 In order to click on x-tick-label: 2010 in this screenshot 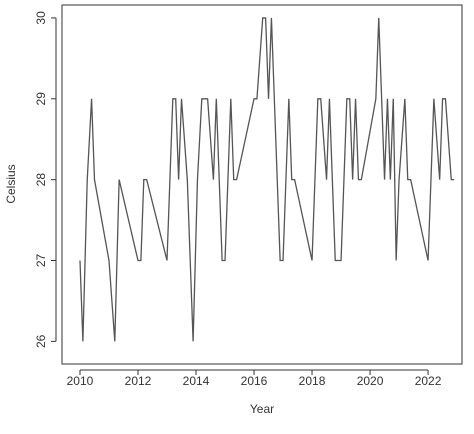, I will do `click(80, 381)`.